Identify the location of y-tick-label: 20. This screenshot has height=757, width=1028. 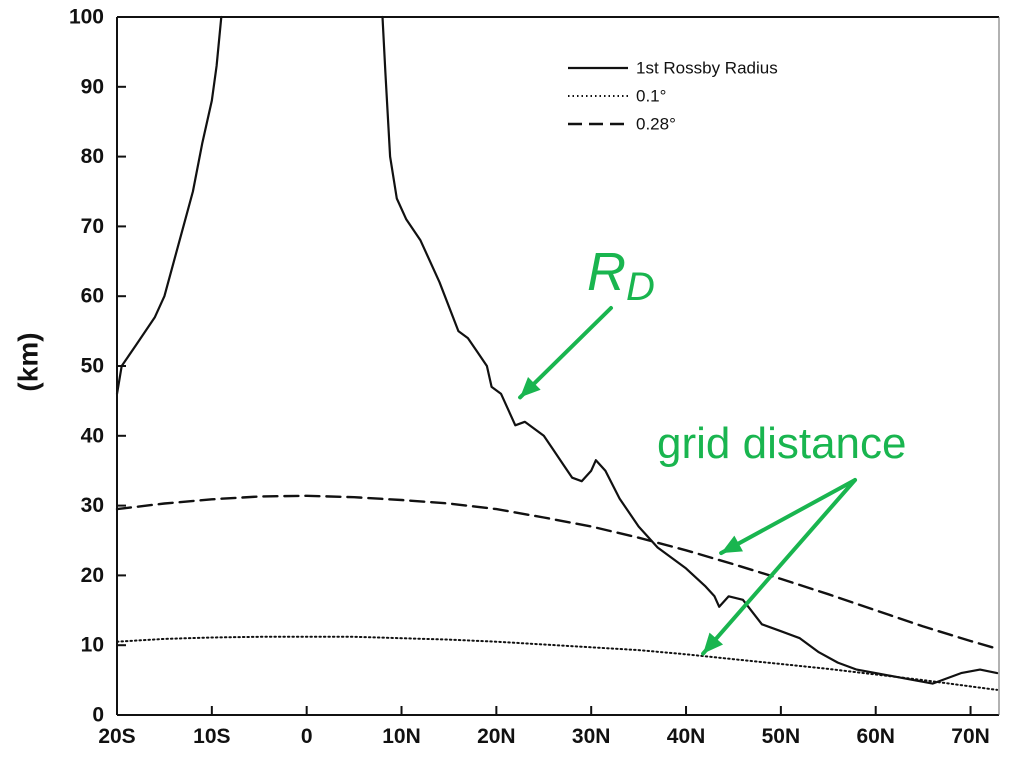
(92, 575).